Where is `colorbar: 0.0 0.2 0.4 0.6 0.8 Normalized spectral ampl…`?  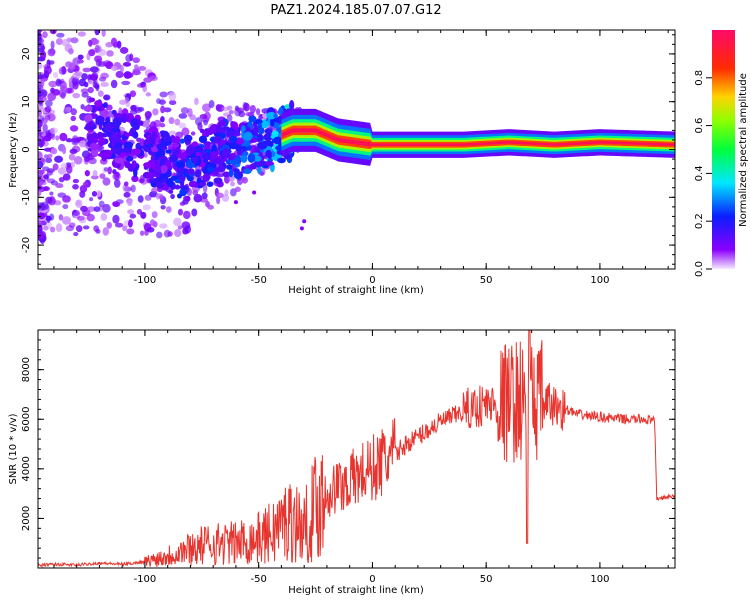
colorbar: 0.0 0.2 0.4 0.6 0.8 Normalized spectral ampl… is located at coordinates (721, 153).